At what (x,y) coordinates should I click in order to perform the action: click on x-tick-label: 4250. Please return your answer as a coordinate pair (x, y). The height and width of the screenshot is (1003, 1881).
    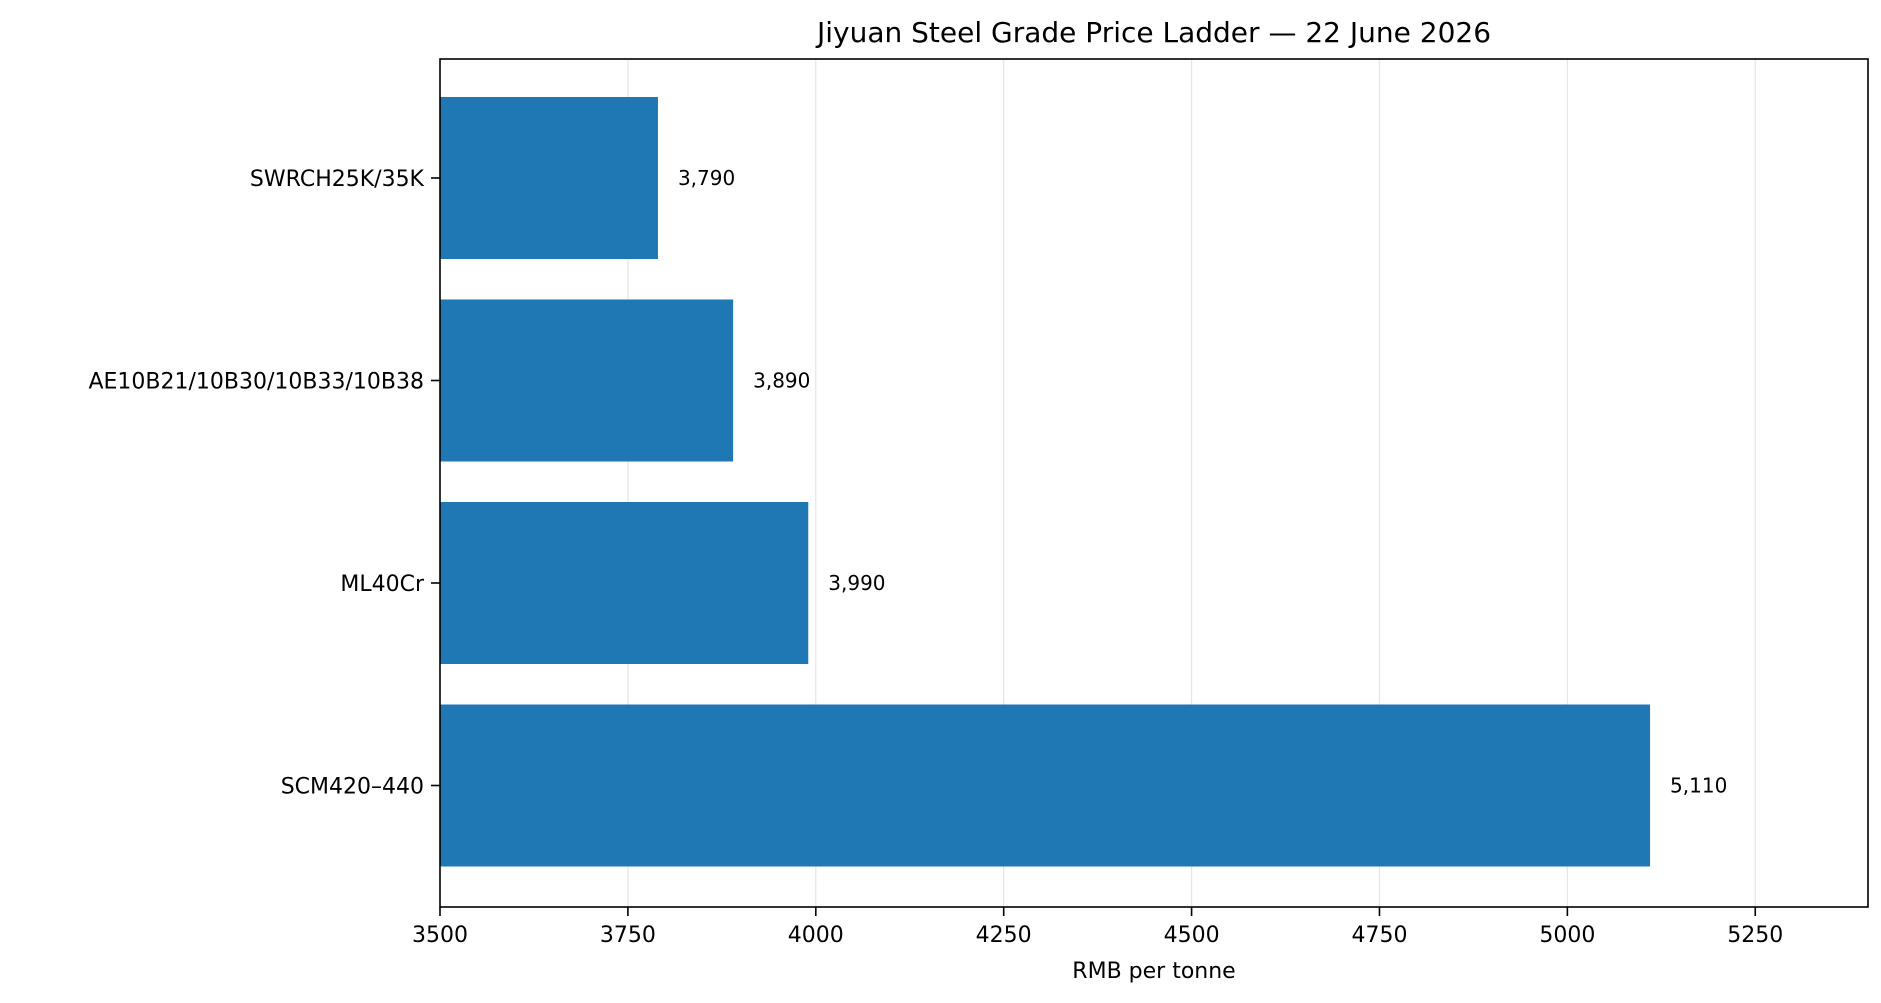
    Looking at the image, I should click on (1004, 935).